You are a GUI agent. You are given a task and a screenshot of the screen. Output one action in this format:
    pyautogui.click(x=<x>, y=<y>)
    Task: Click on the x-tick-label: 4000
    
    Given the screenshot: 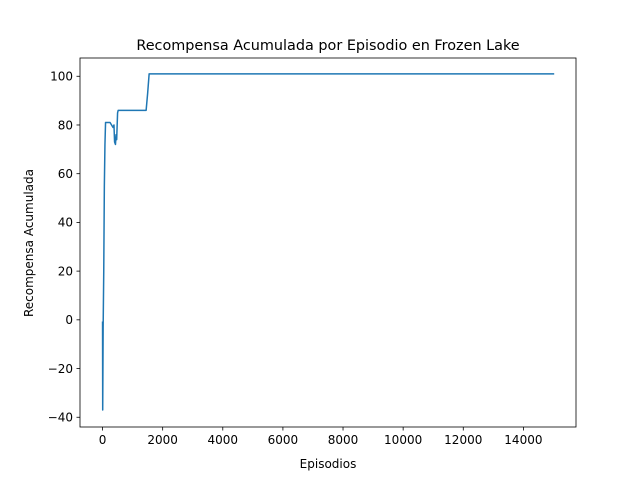 What is the action you would take?
    pyautogui.click(x=223, y=440)
    